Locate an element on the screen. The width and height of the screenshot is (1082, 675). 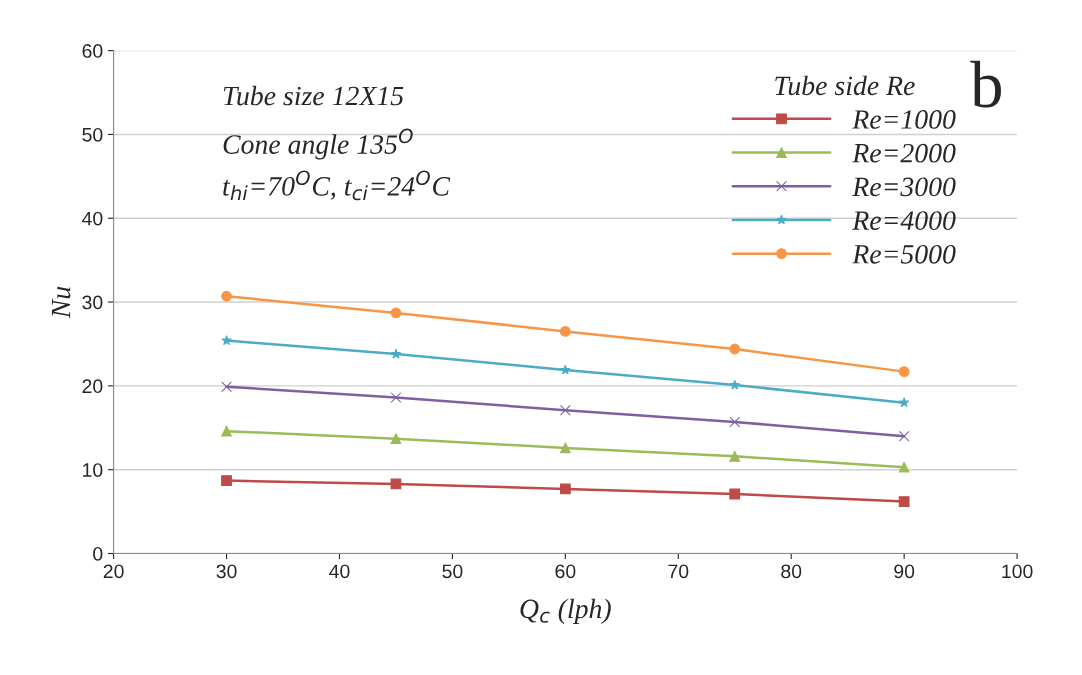
x-tick-label: 90 is located at coordinates (904, 571).